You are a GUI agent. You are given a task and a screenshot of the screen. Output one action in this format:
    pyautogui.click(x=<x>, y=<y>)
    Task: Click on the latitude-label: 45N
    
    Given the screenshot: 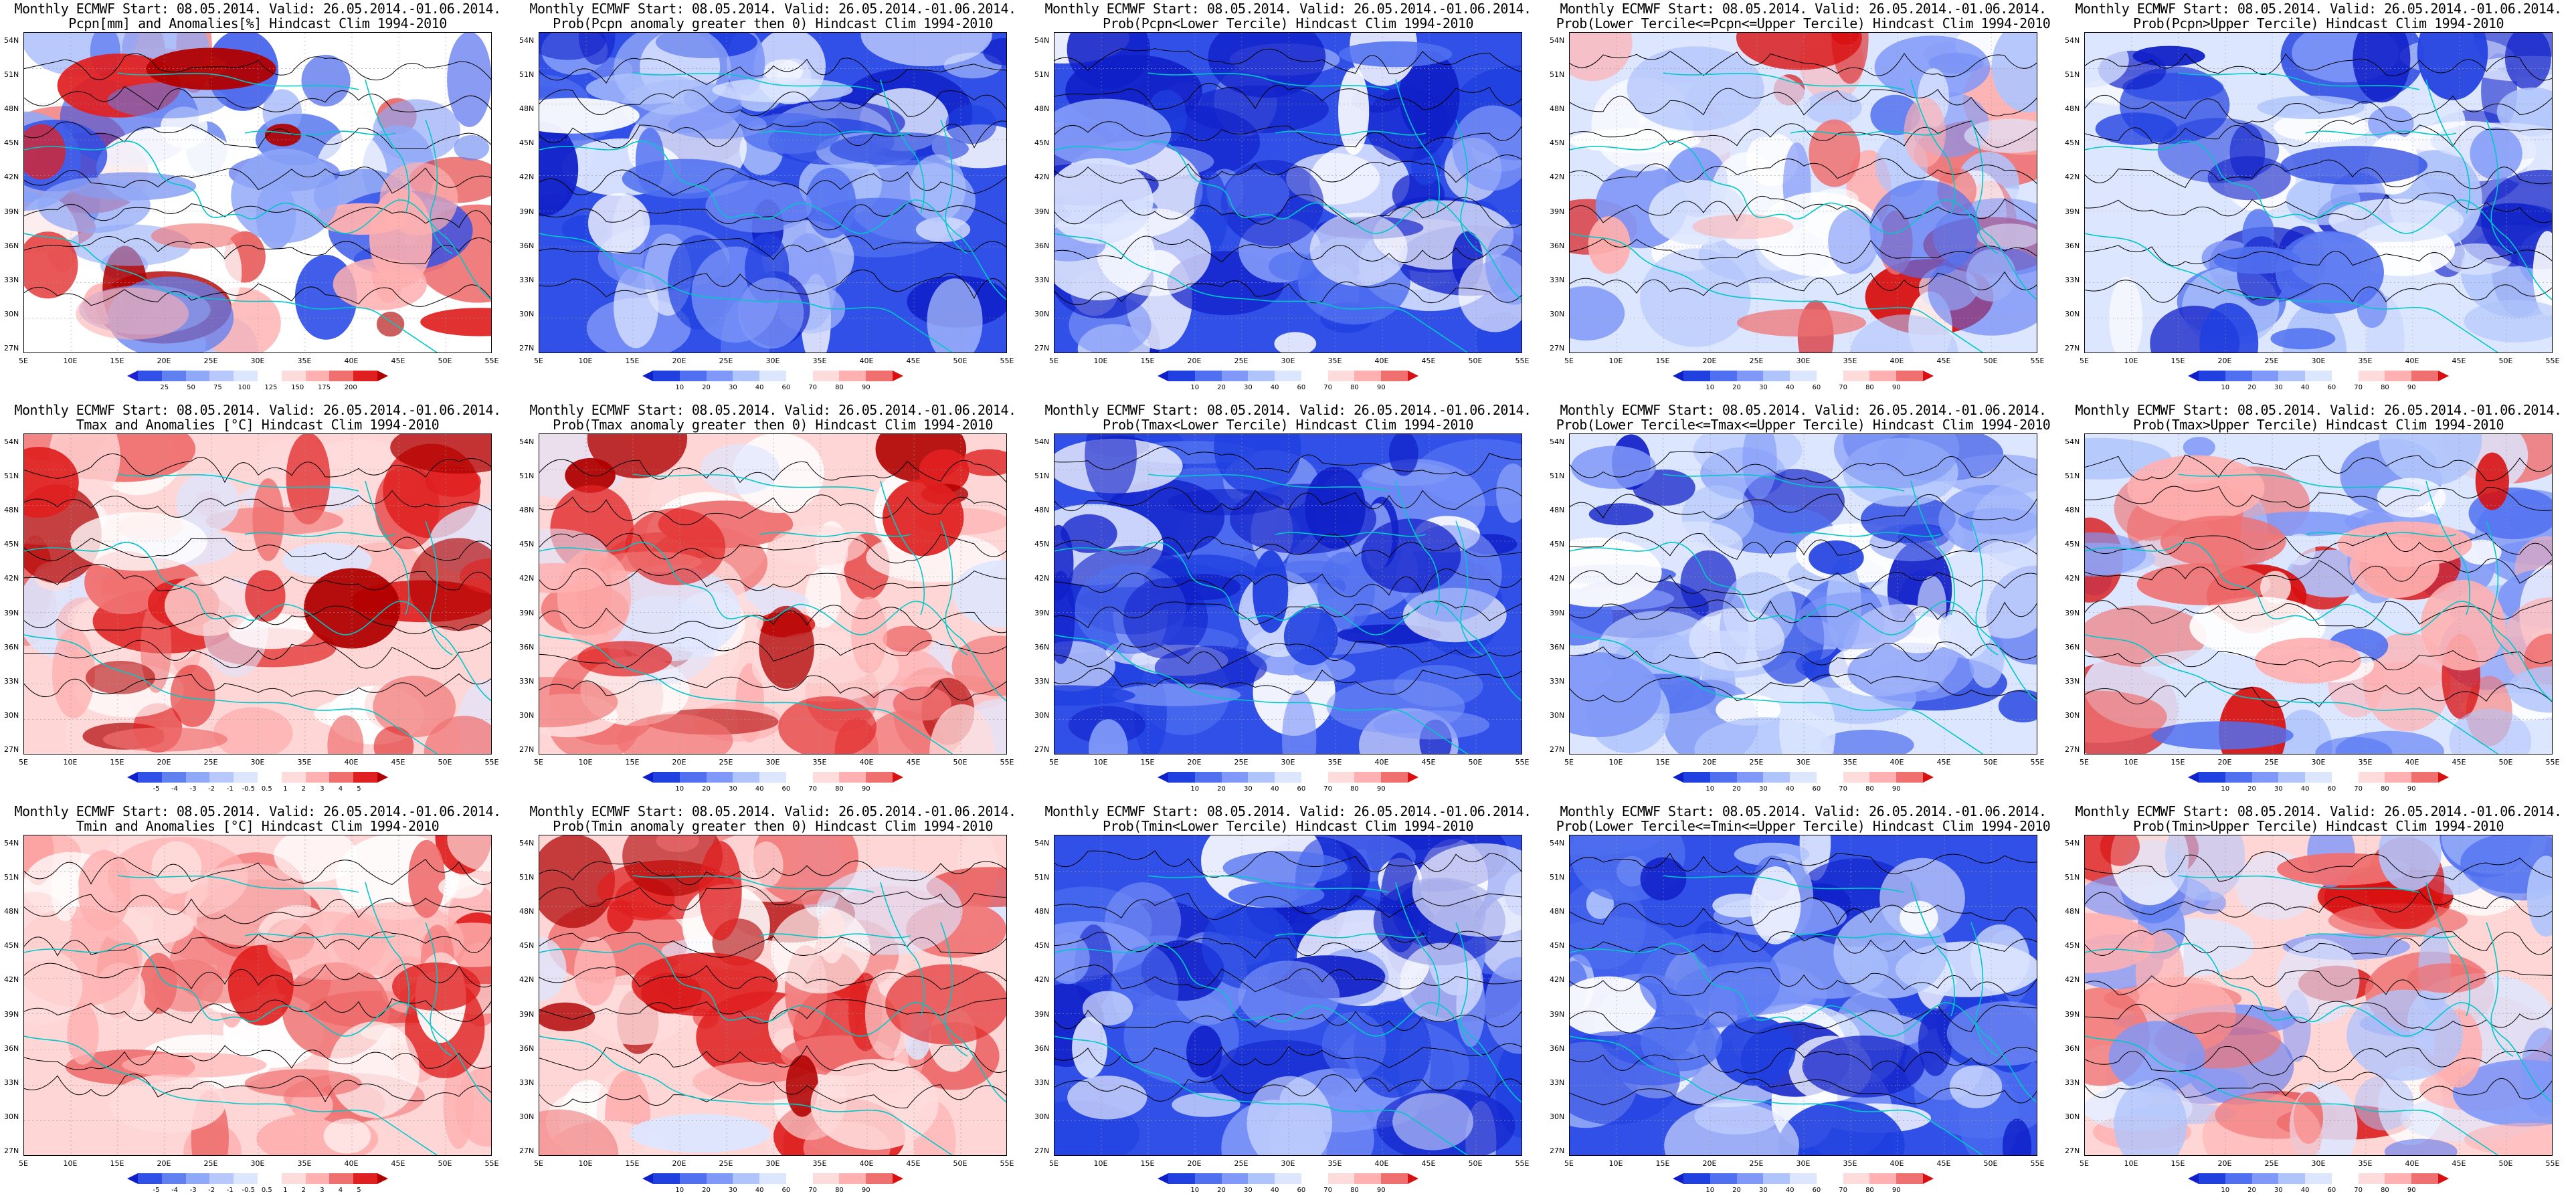 What is the action you would take?
    pyautogui.click(x=527, y=544)
    